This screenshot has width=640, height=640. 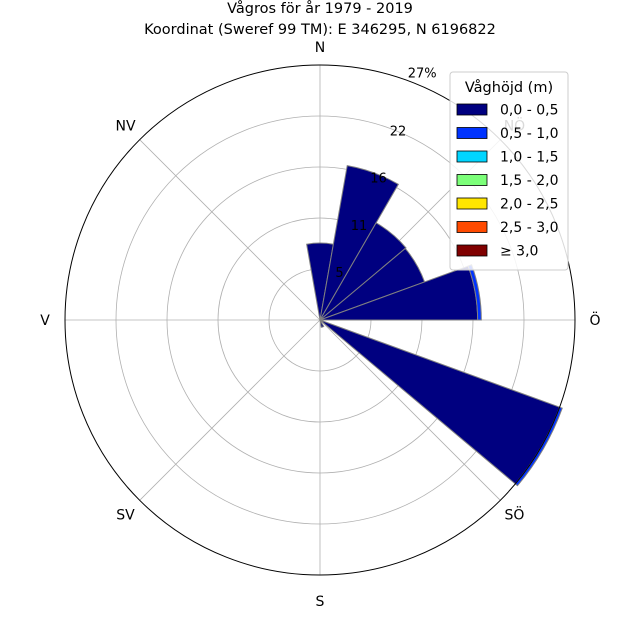 I want to click on legend-label: 0,0 - 0,5, so click(x=529, y=111).